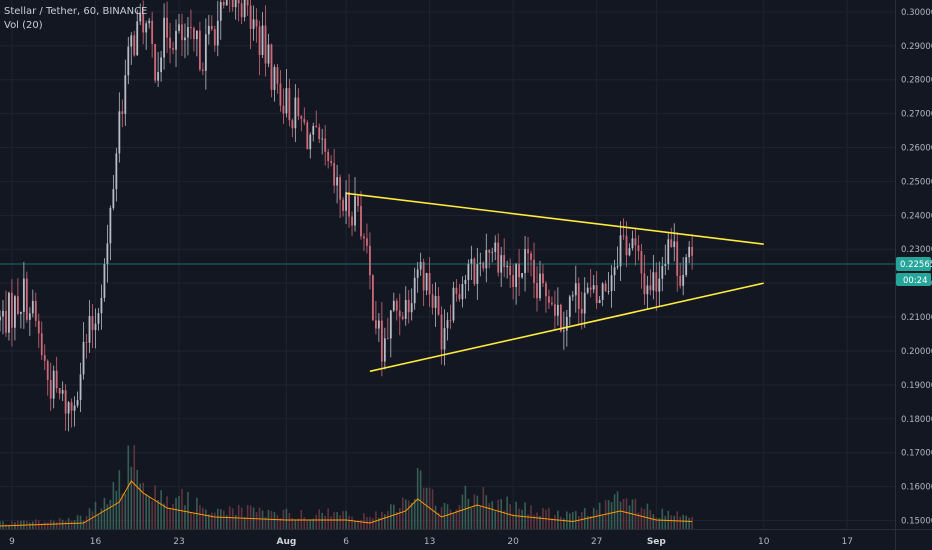 The width and height of the screenshot is (932, 550). Describe the element at coordinates (916, 265) in the screenshot. I see `last-price-label: 0.22565` at that location.